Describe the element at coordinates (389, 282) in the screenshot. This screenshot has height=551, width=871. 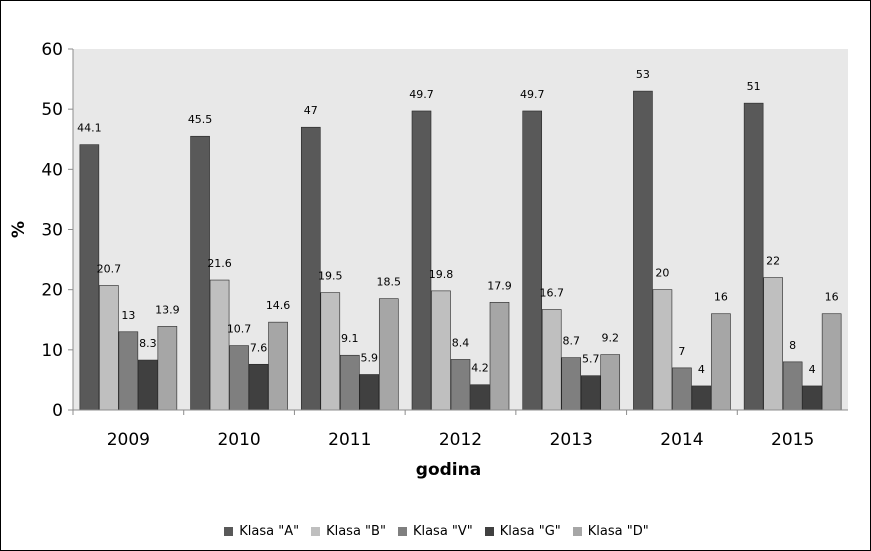
I see `data-label: 18.5` at that location.